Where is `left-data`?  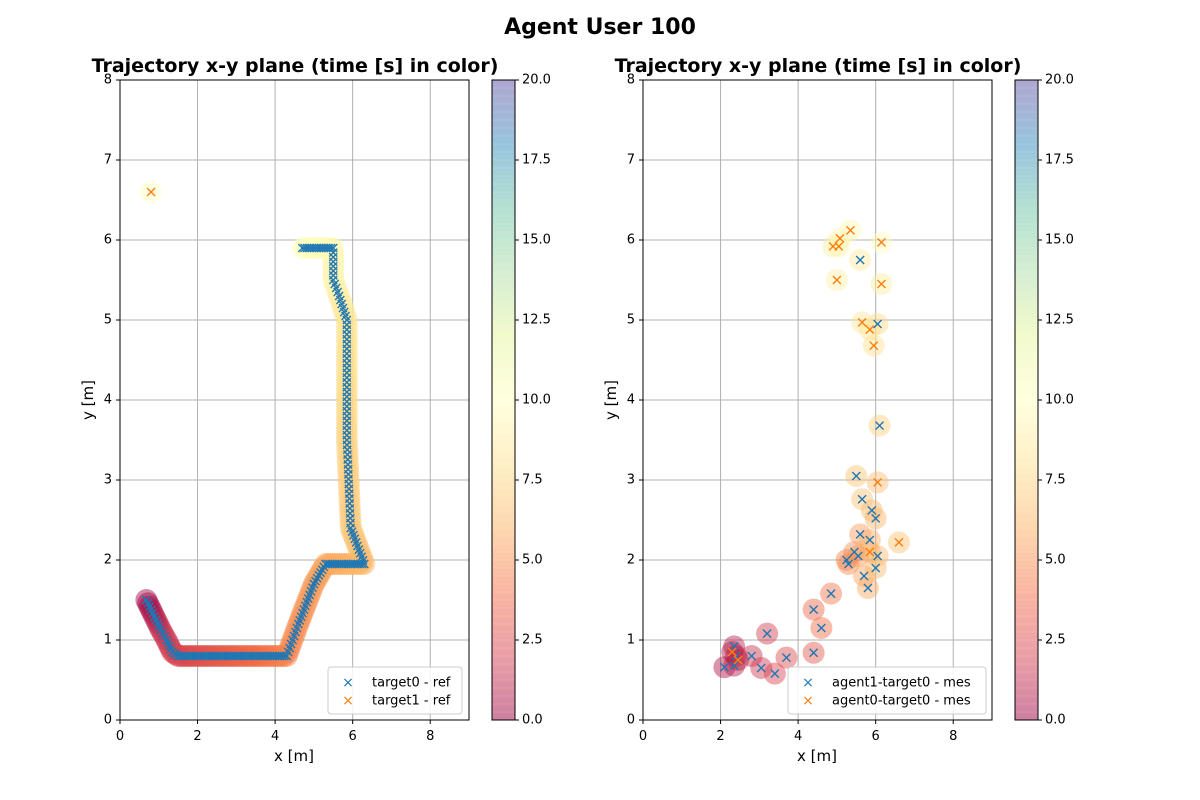
left-data is located at coordinates (255, 424).